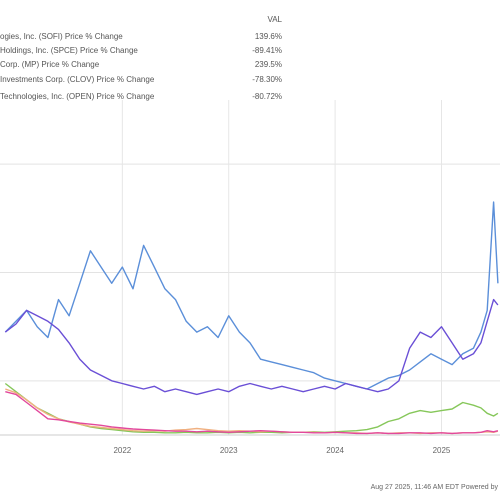 The width and height of the screenshot is (500, 500). What do you see at coordinates (335, 450) in the screenshot?
I see `x-tick-label-2024: 2024` at bounding box center [335, 450].